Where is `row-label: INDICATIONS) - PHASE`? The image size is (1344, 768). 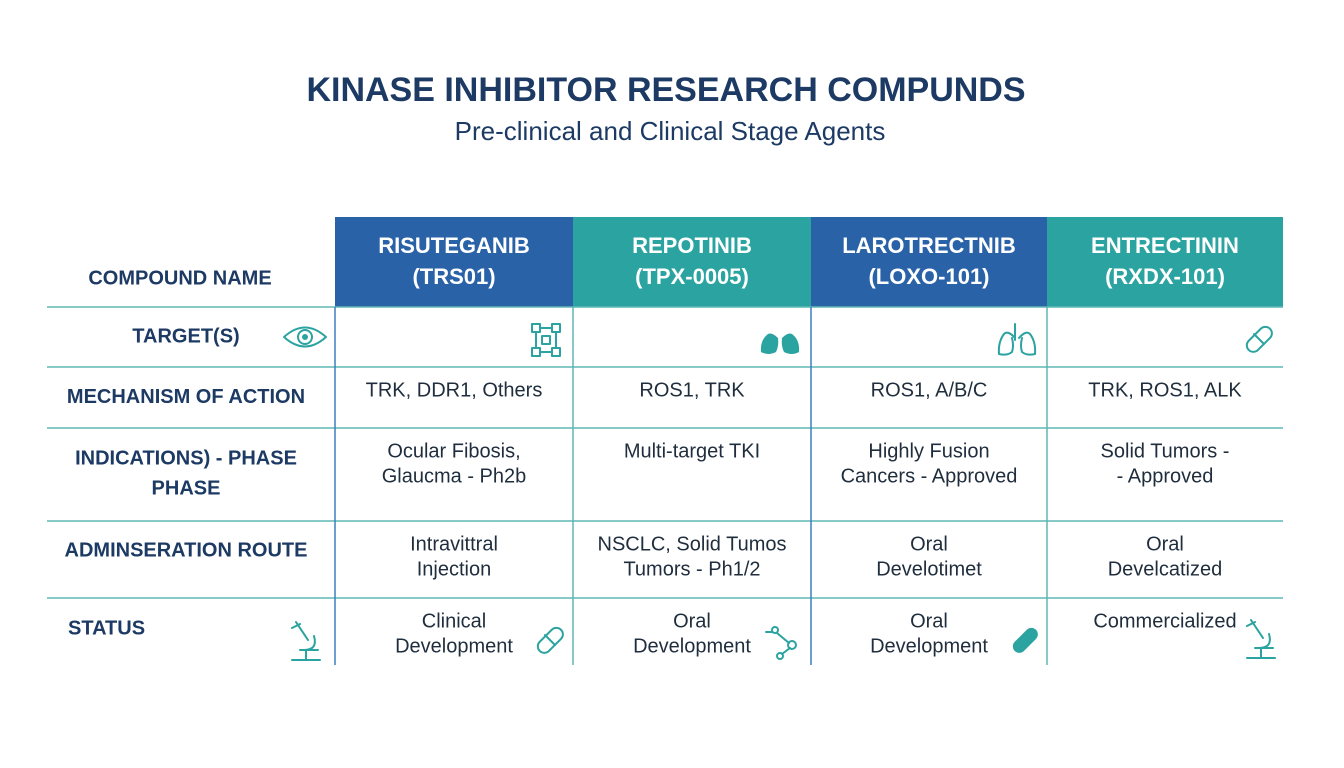
row-label: INDICATIONS) - PHASE is located at coordinates (186, 458).